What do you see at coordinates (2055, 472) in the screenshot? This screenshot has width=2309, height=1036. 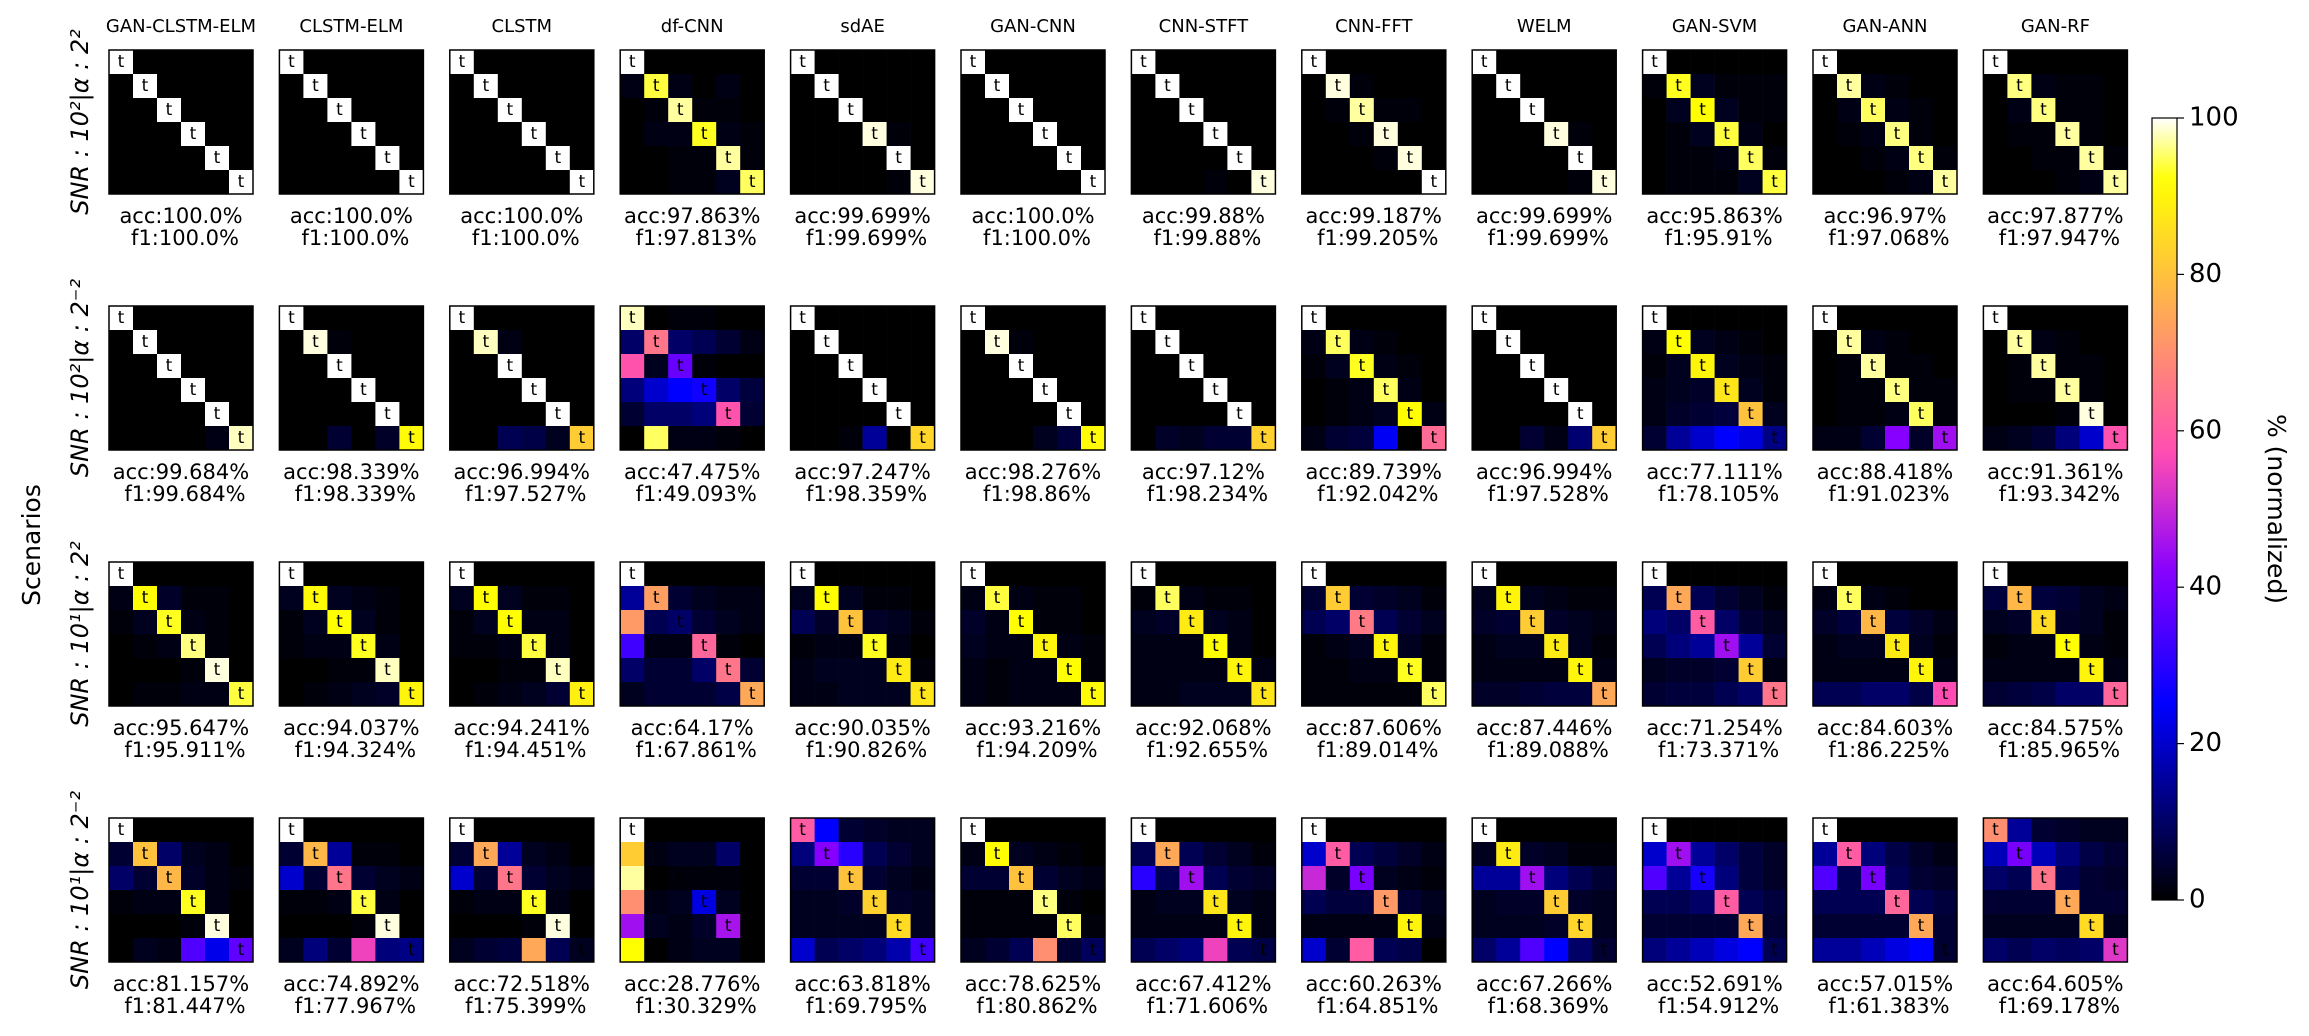 I see `accuracy-label: acc:91.361%` at bounding box center [2055, 472].